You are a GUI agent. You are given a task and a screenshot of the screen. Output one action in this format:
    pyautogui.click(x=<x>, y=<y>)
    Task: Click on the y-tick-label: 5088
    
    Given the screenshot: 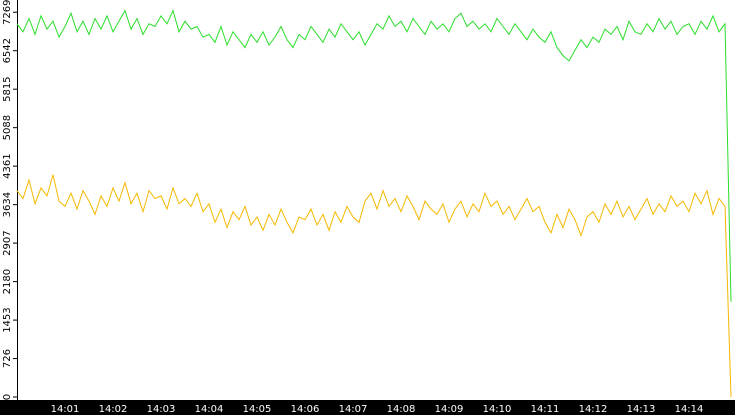 What is the action you would take?
    pyautogui.click(x=7, y=127)
    